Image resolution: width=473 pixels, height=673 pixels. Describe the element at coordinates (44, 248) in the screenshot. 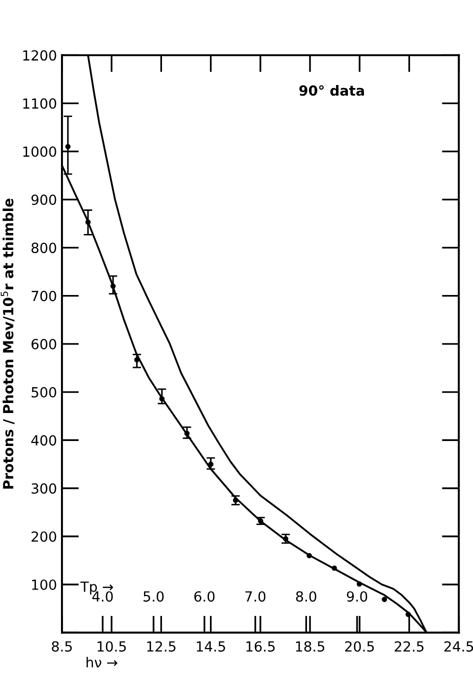

I see `y-tick-label: 800` at that location.